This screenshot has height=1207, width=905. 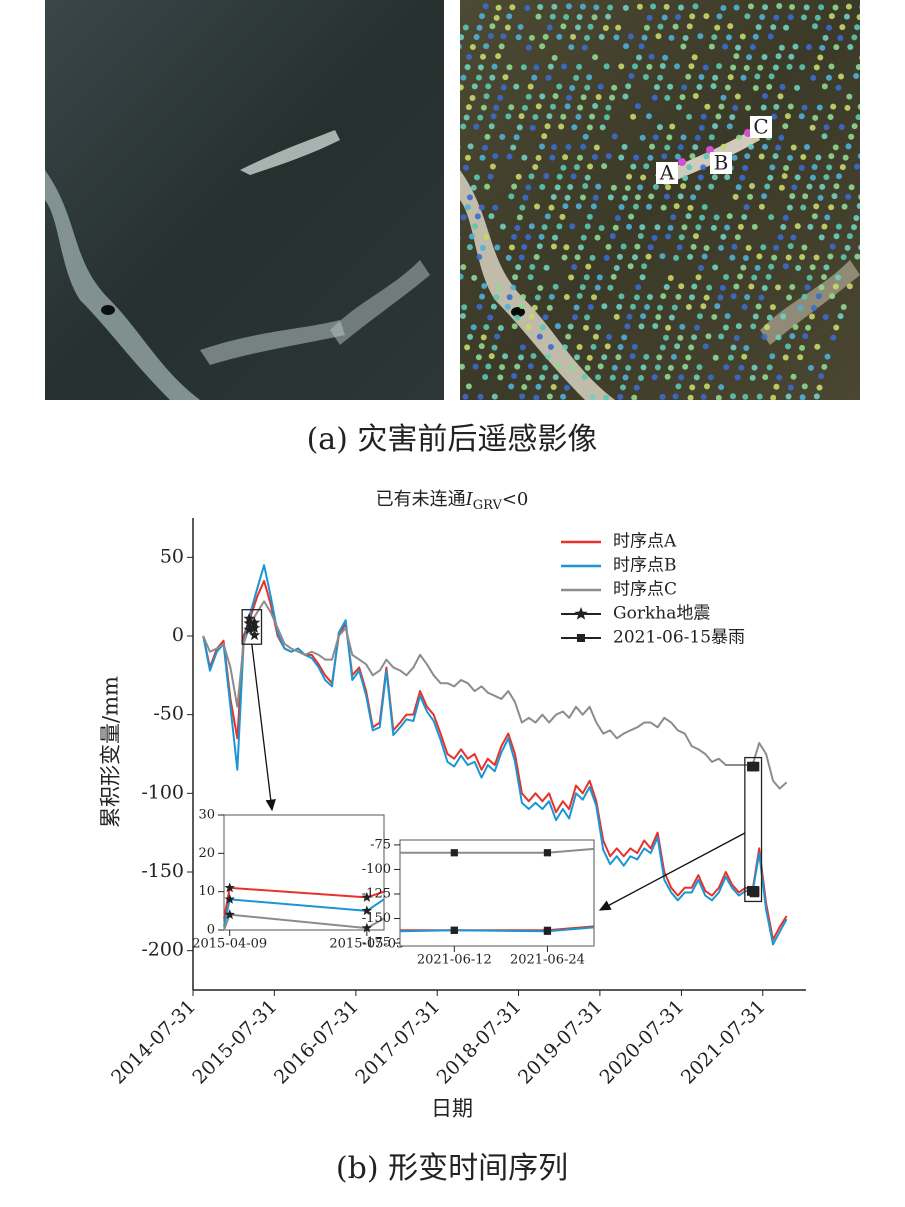 What do you see at coordinates (298, 880) in the screenshot?
I see `inset-chart: 0 10 20 30 2015-04-09 2015-05-03` at bounding box center [298, 880].